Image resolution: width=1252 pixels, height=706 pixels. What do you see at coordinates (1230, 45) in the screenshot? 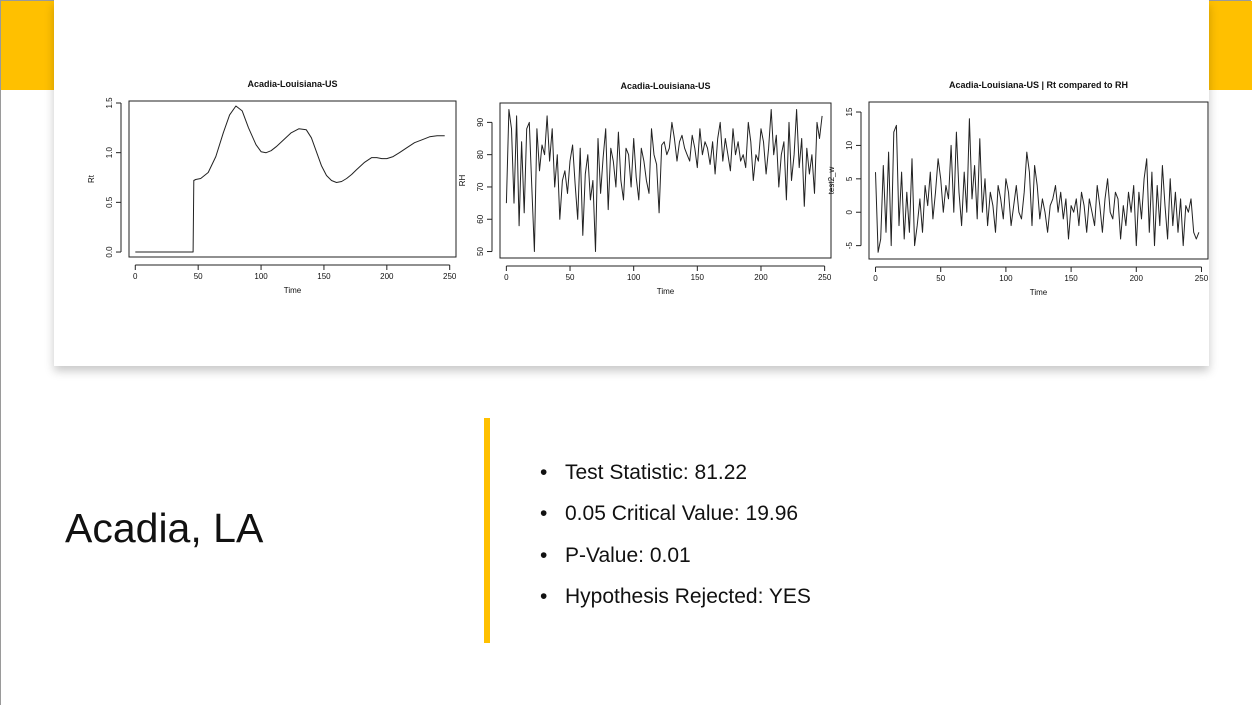
I see `accent-bar-right` at bounding box center [1230, 45].